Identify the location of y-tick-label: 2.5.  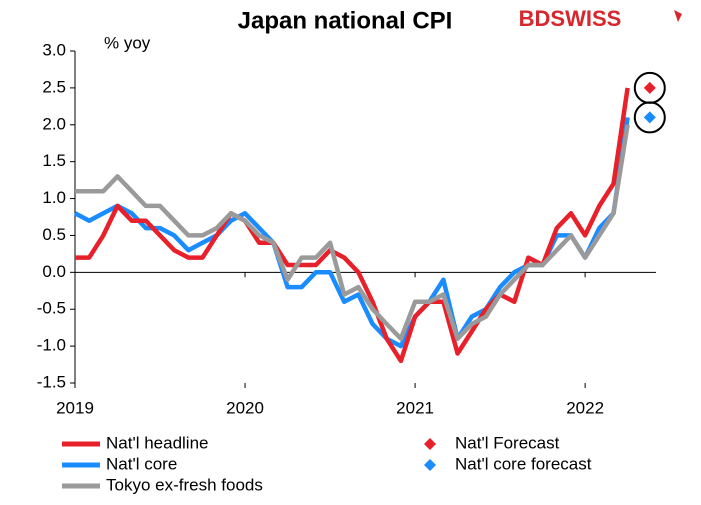
(54, 86).